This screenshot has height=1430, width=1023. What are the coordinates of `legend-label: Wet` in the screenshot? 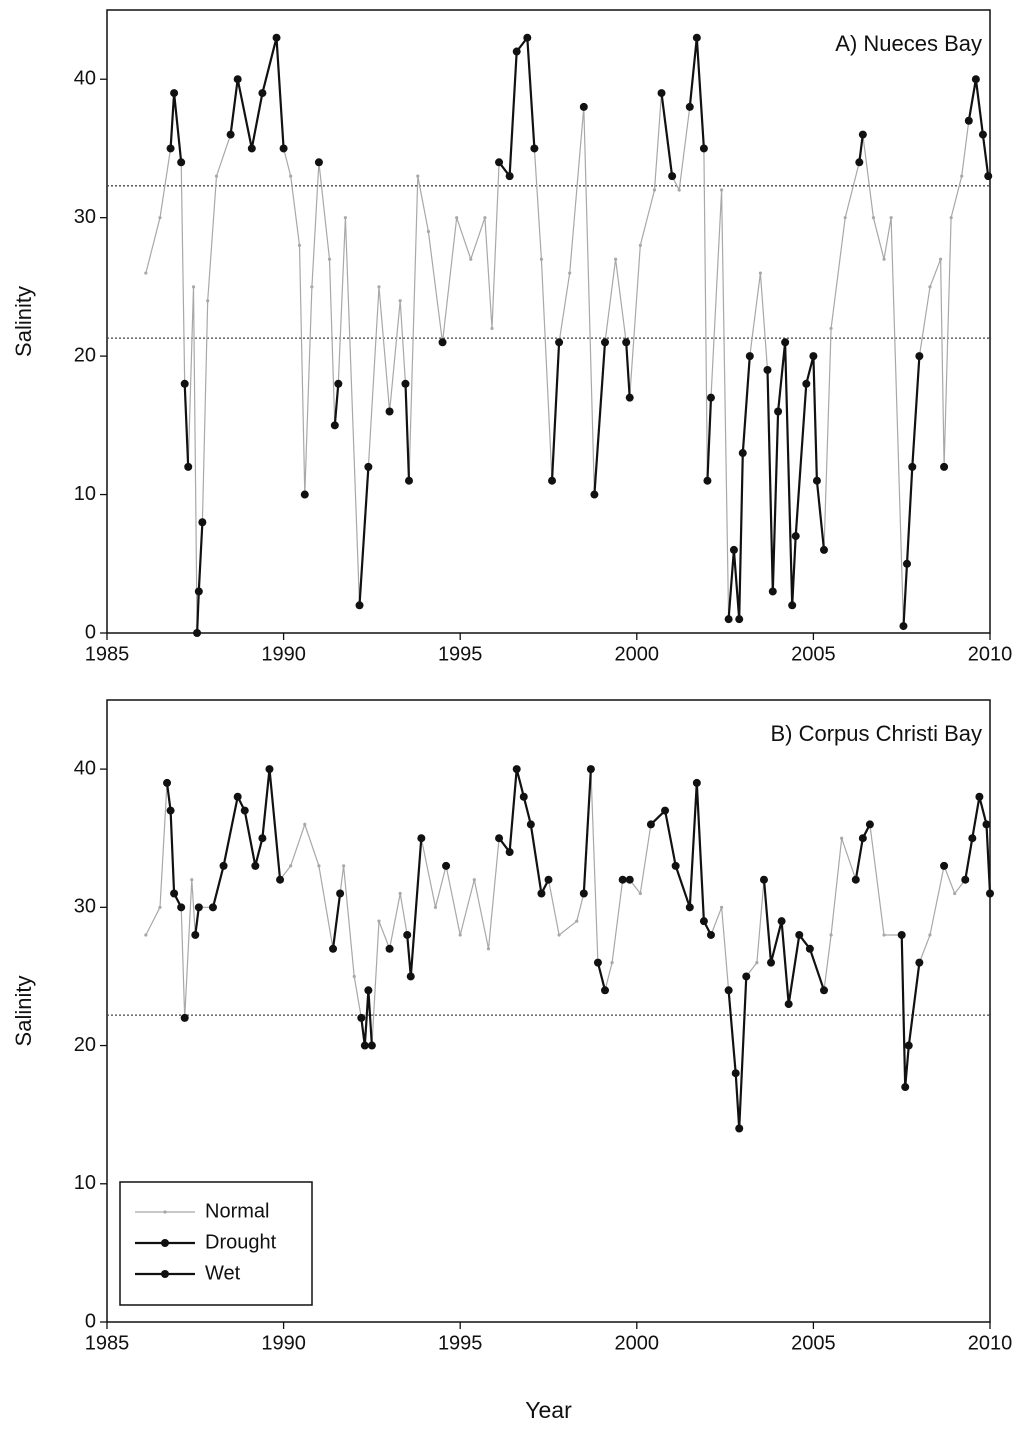 It's located at (223, 1273).